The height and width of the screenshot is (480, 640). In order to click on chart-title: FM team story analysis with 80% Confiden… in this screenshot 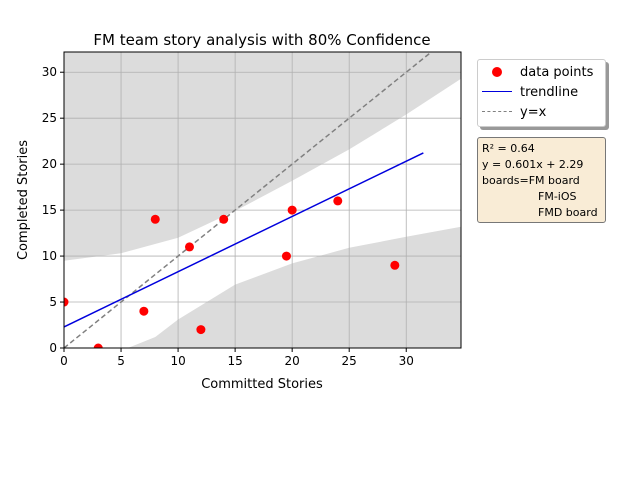, I will do `click(261, 40)`.